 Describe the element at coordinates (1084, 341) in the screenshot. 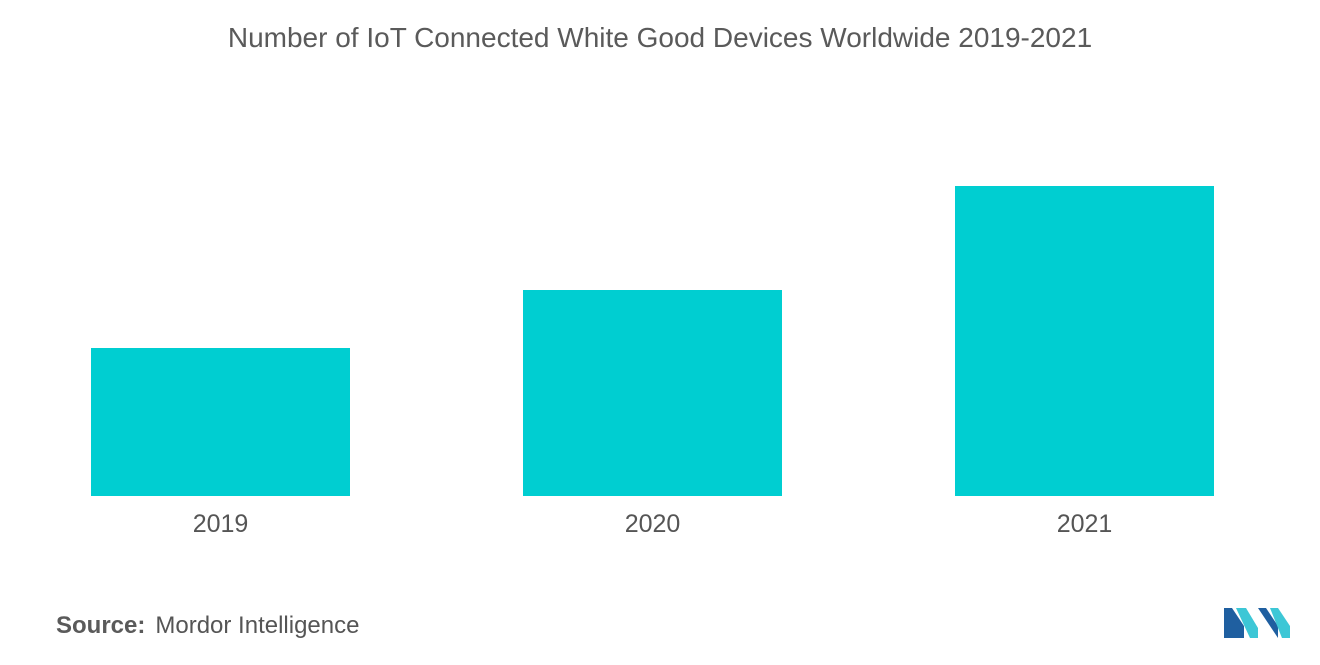

I see `bar-2021` at that location.